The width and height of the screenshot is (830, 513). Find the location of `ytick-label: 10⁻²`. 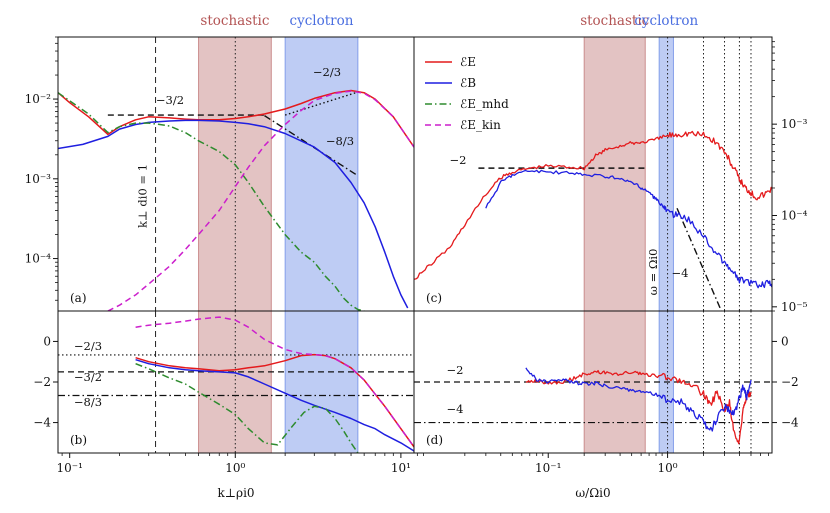

ytick-label: 10⁻² is located at coordinates (38, 99).